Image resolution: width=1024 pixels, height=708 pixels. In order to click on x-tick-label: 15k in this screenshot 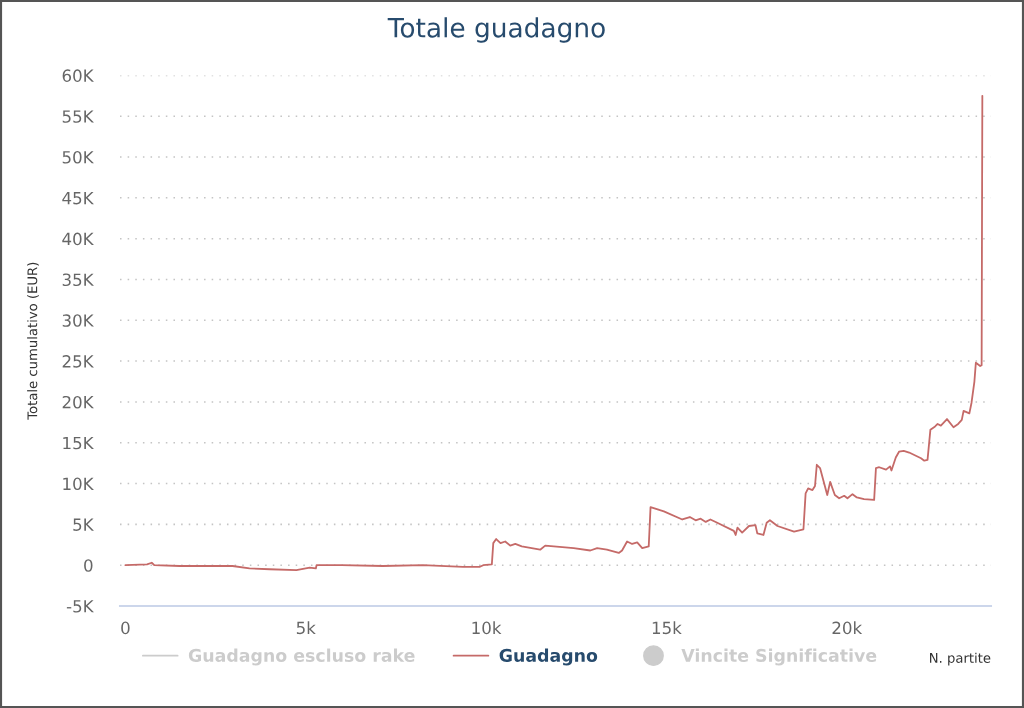, I will do `click(667, 628)`.